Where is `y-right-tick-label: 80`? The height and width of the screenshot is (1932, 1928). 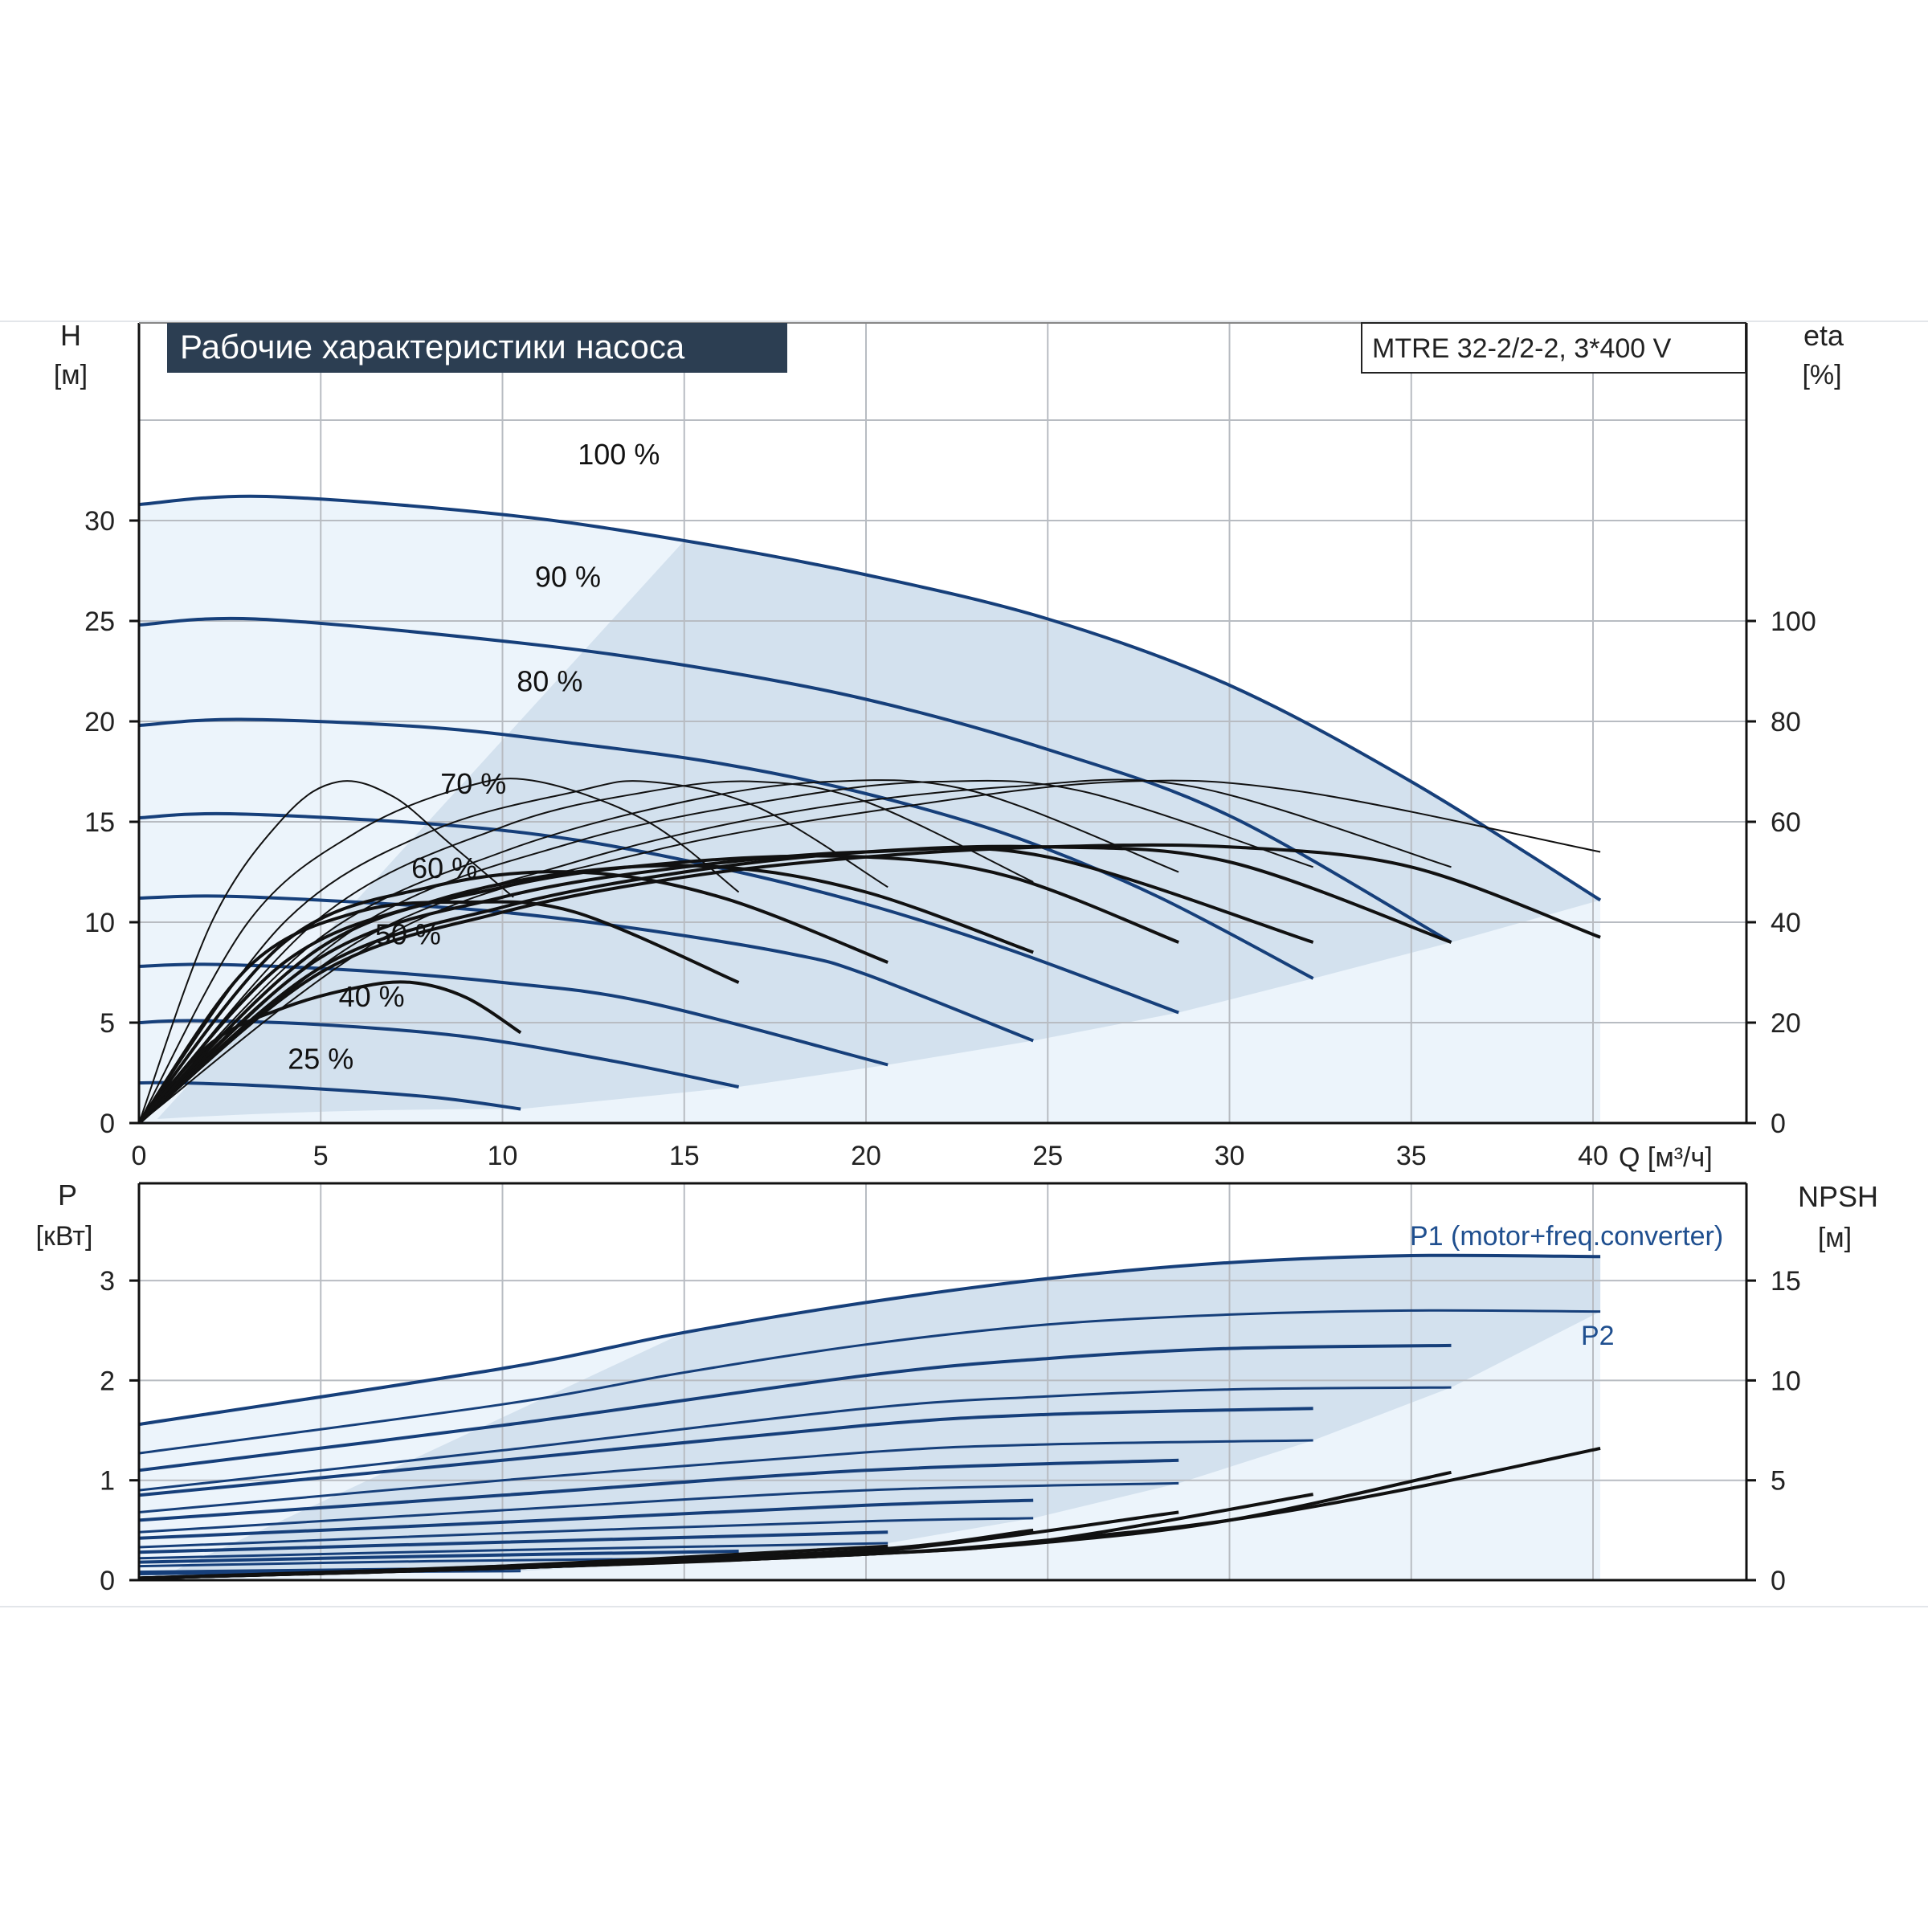 y-right-tick-label: 80 is located at coordinates (1786, 722).